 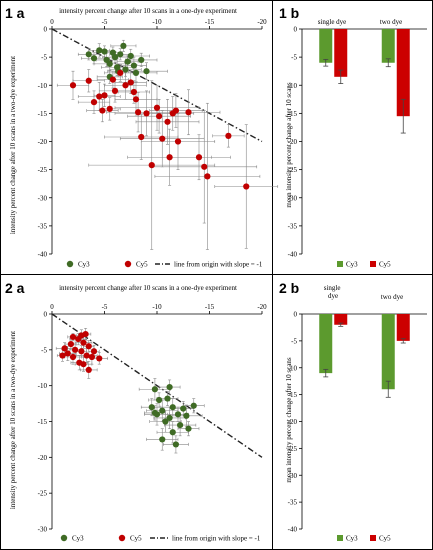 I want to click on x-tick-label: -20, so click(x=262, y=307).